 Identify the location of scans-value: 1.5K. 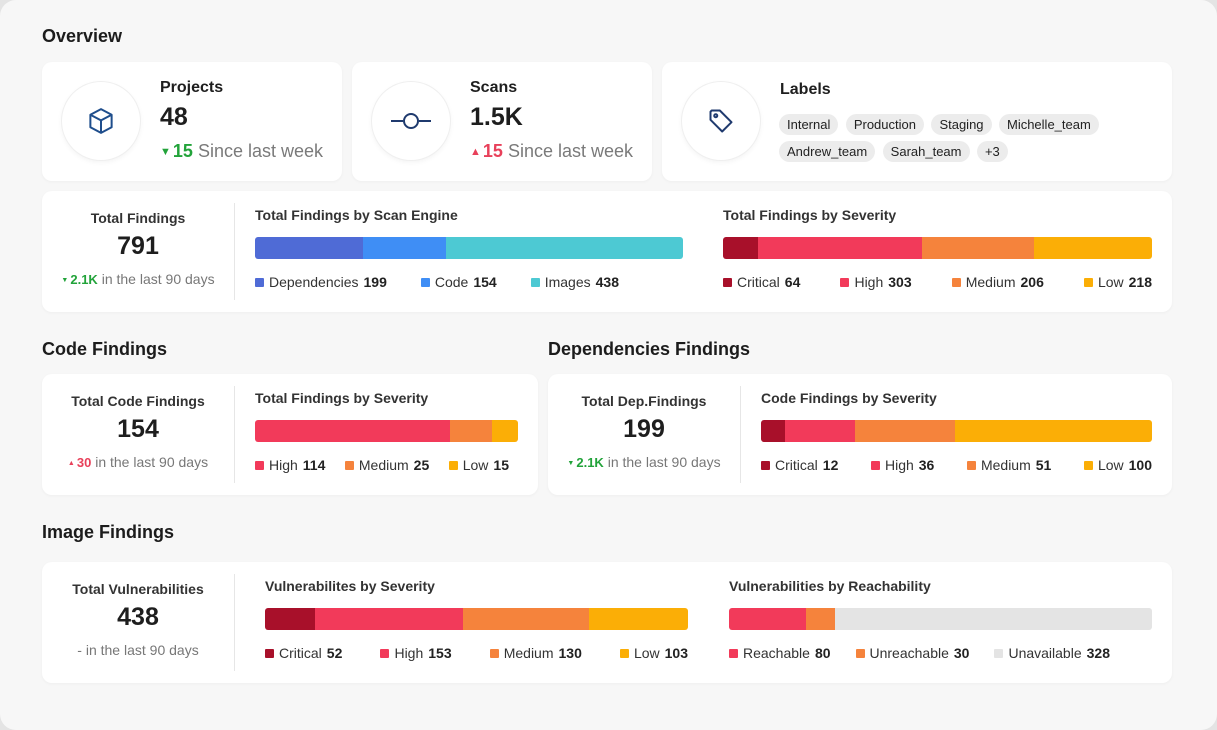
(496, 117).